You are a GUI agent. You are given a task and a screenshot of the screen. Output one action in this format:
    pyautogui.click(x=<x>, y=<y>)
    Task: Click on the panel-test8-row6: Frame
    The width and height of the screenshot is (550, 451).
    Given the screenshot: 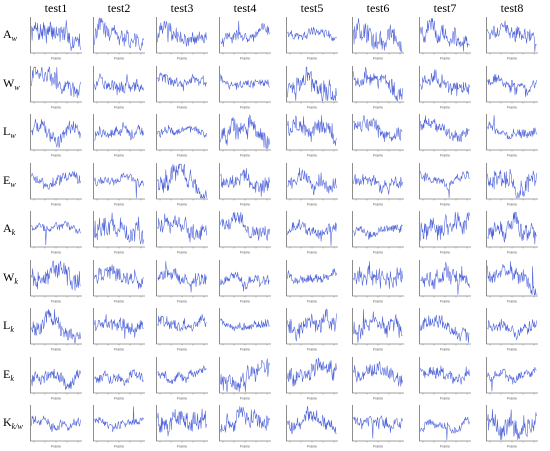 What is the action you would take?
    pyautogui.click(x=512, y=330)
    